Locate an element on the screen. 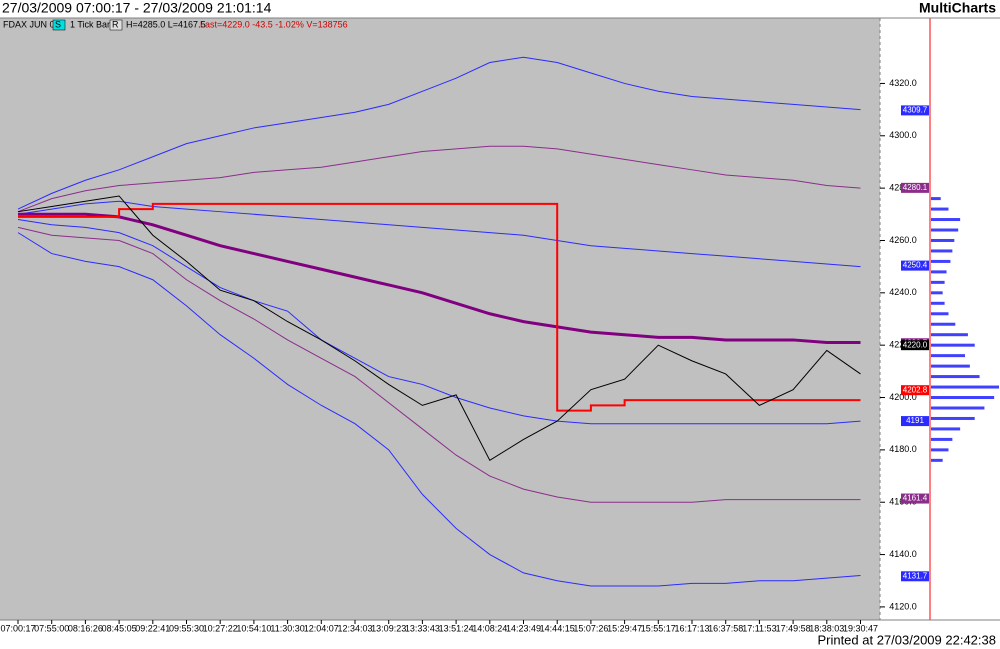 Image resolution: width=1000 pixels, height=649 pixels. x-tick-label: 12:04:07 is located at coordinates (321, 628).